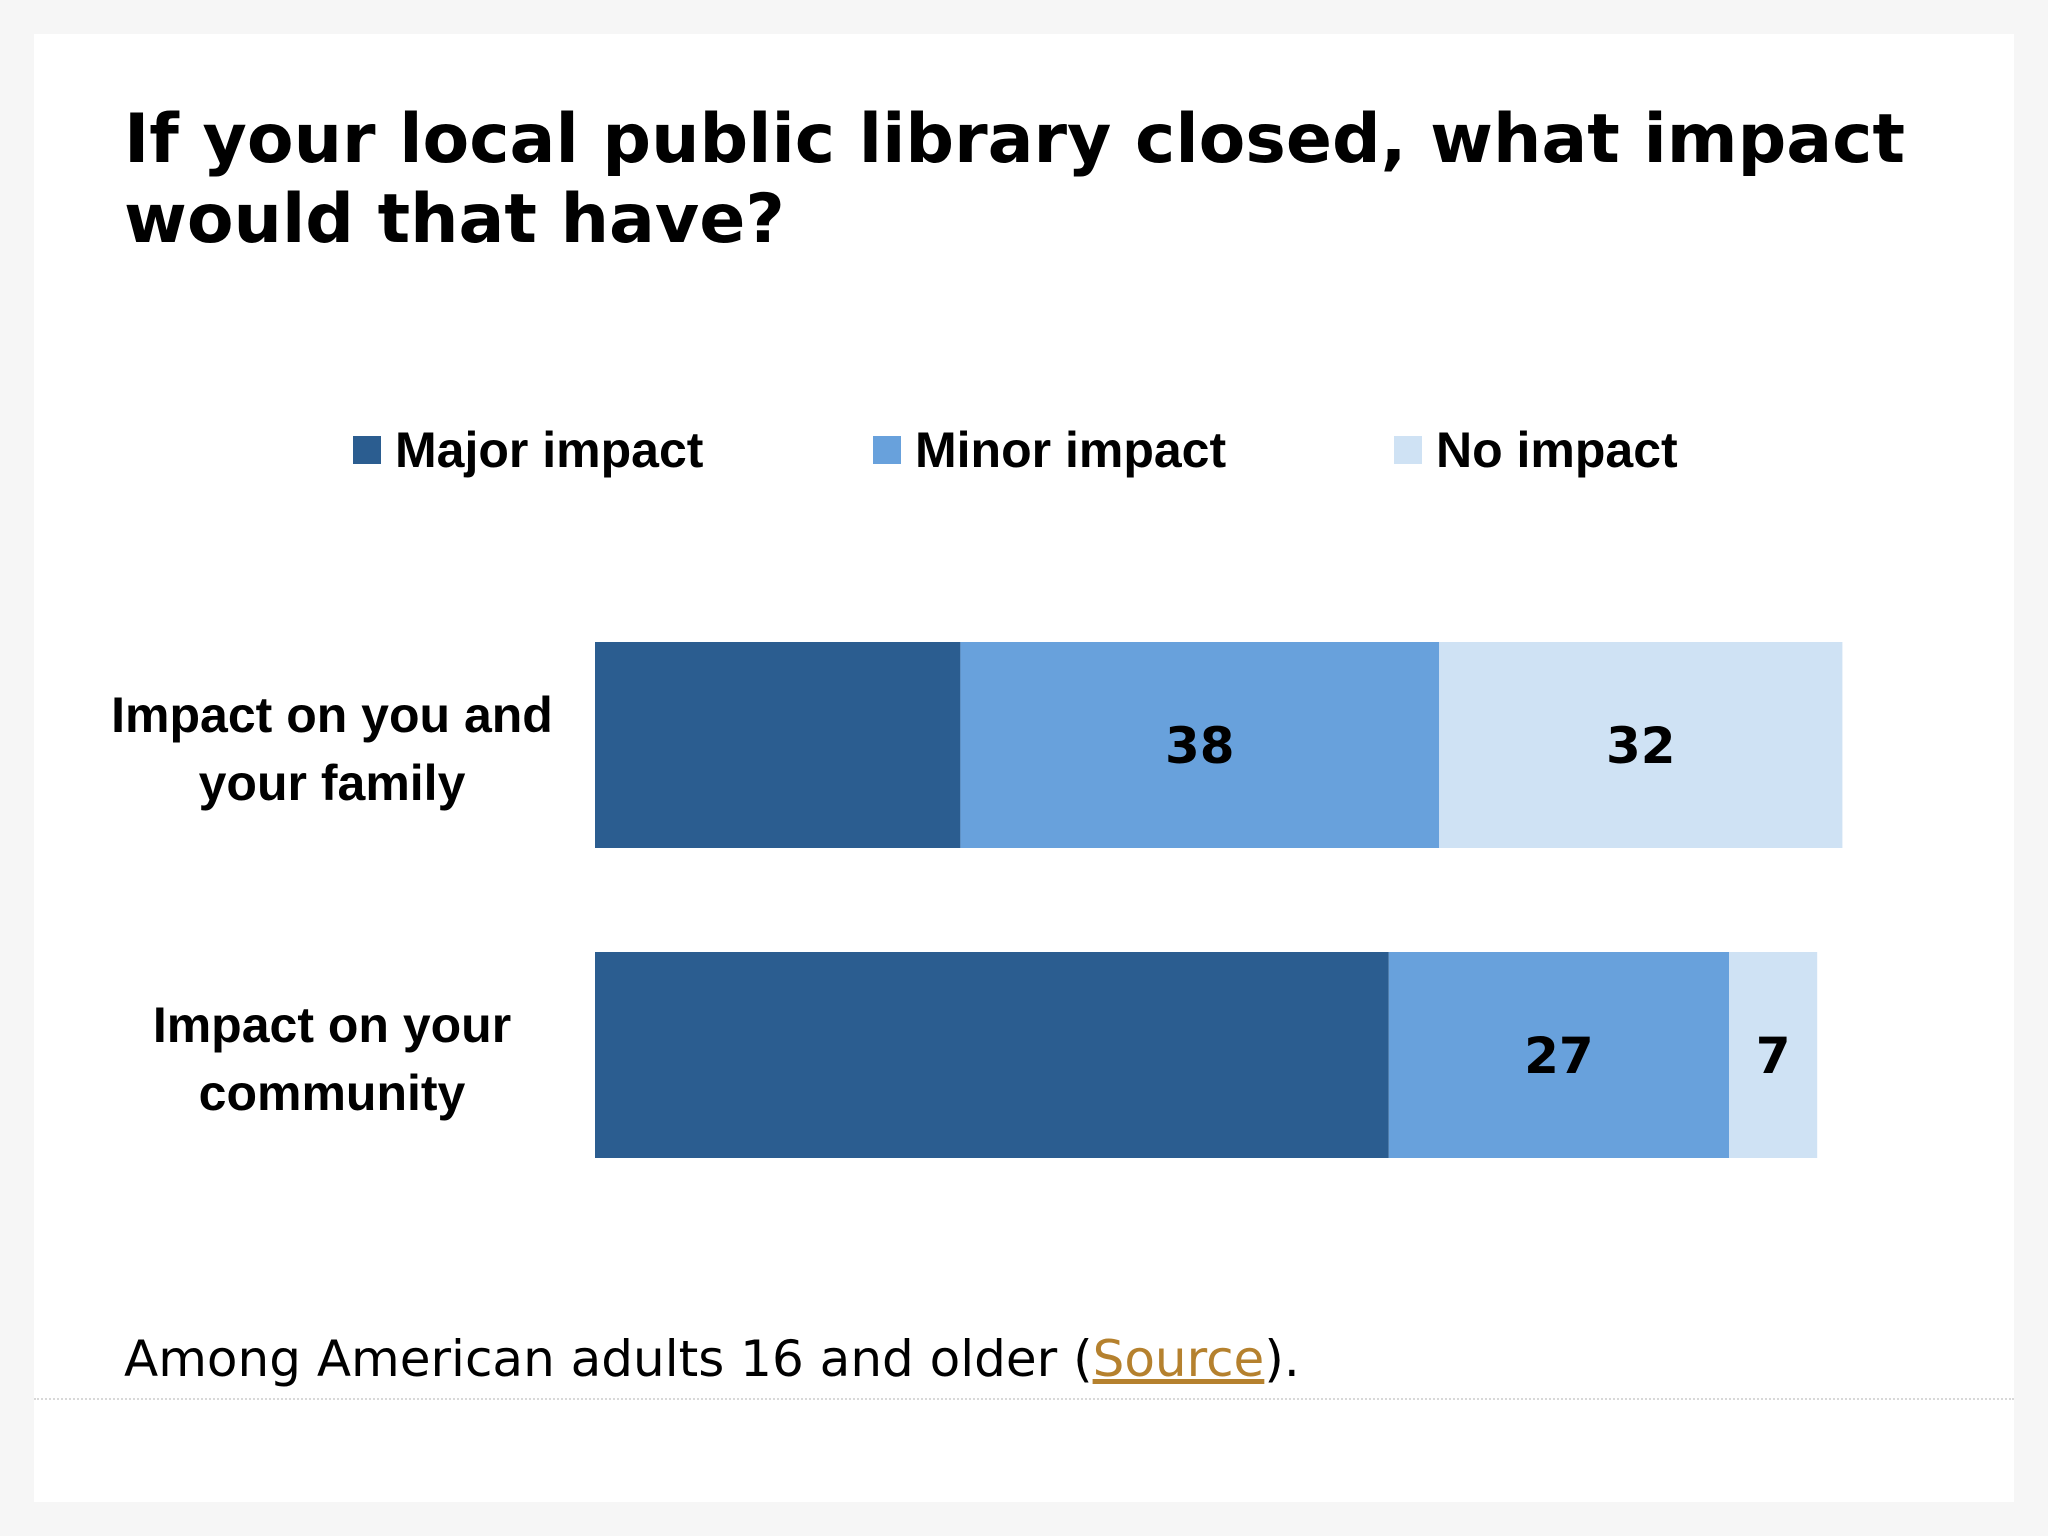  I want to click on bar-major-family, so click(778, 745).